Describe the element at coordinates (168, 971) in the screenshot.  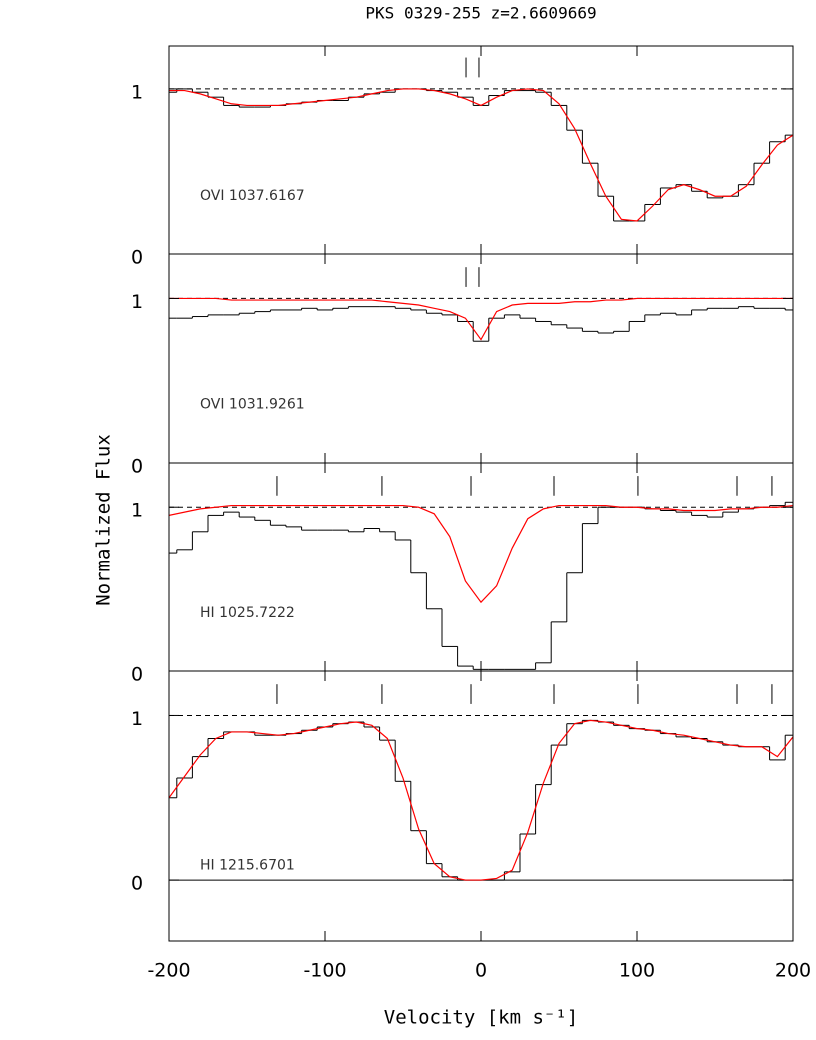
I see `x-tick-label: -200` at that location.